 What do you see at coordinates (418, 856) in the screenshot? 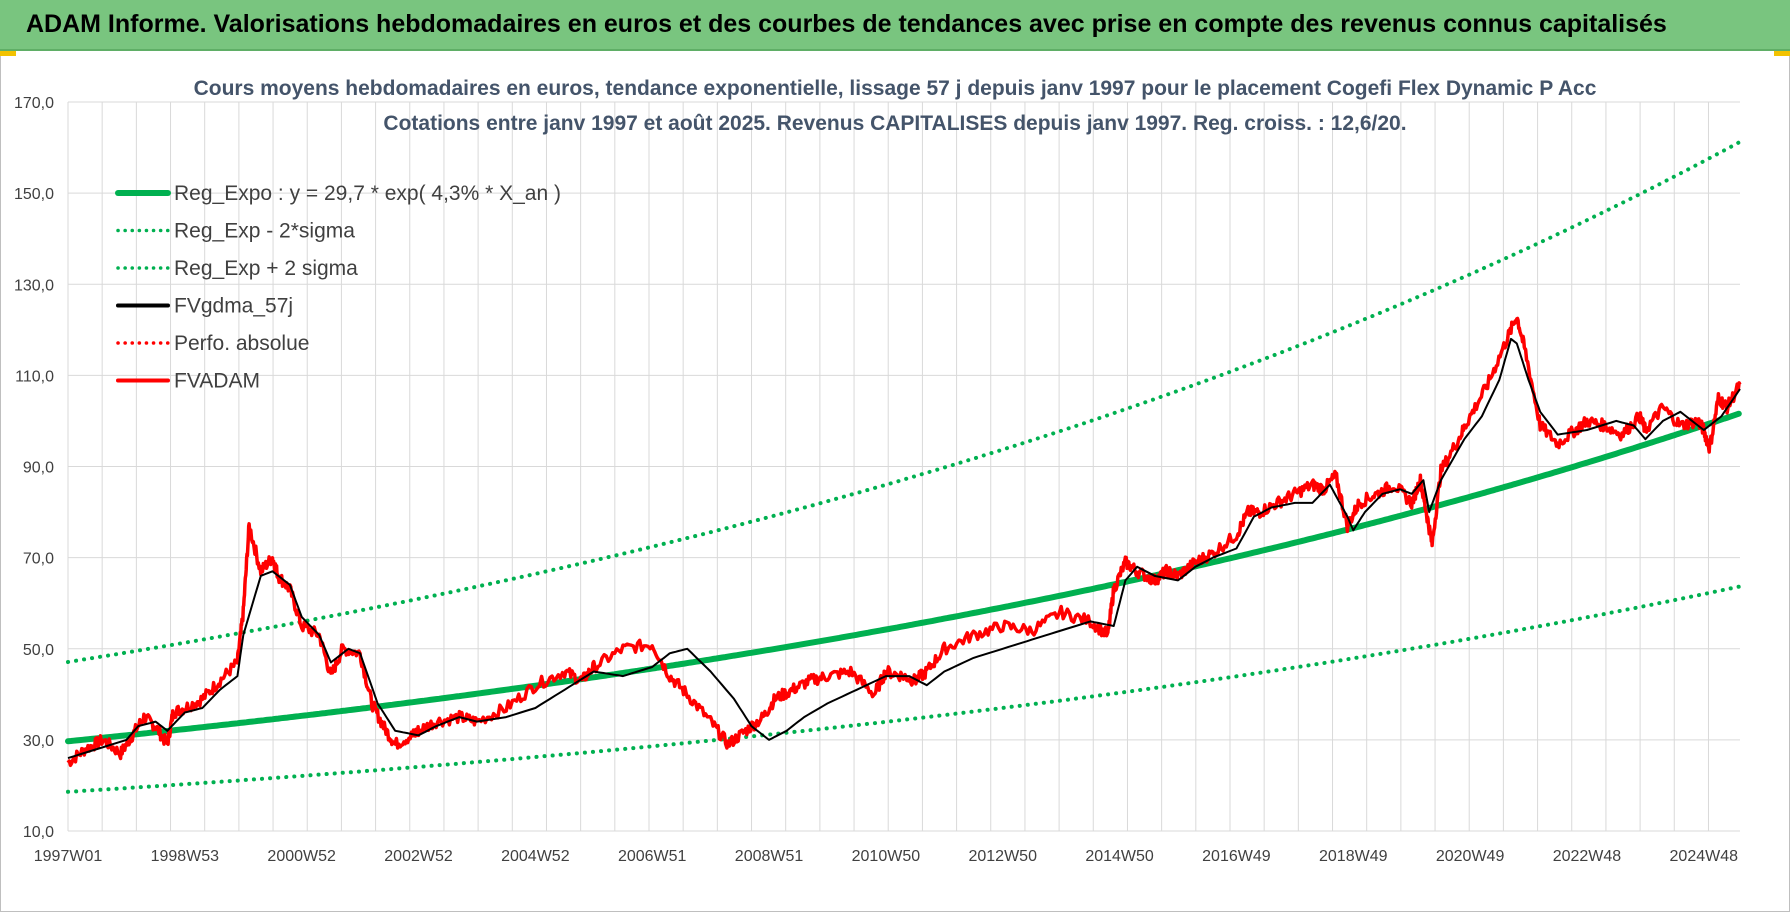
I see `x-tick-label: 2002W52` at bounding box center [418, 856].